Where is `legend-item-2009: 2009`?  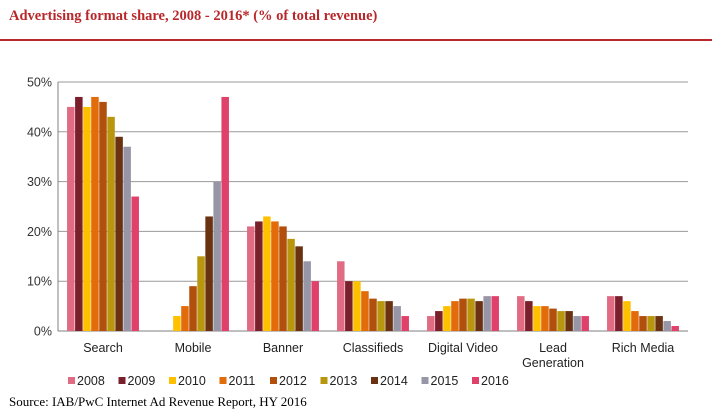 legend-item-2009: 2009 is located at coordinates (137, 381).